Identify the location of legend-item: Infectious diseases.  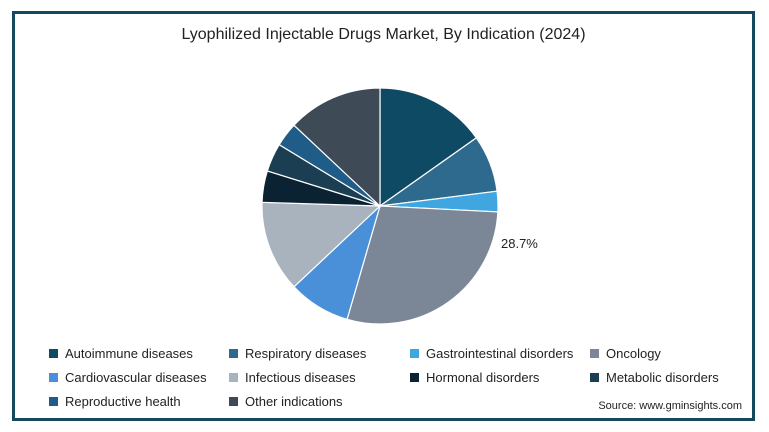
(292, 377).